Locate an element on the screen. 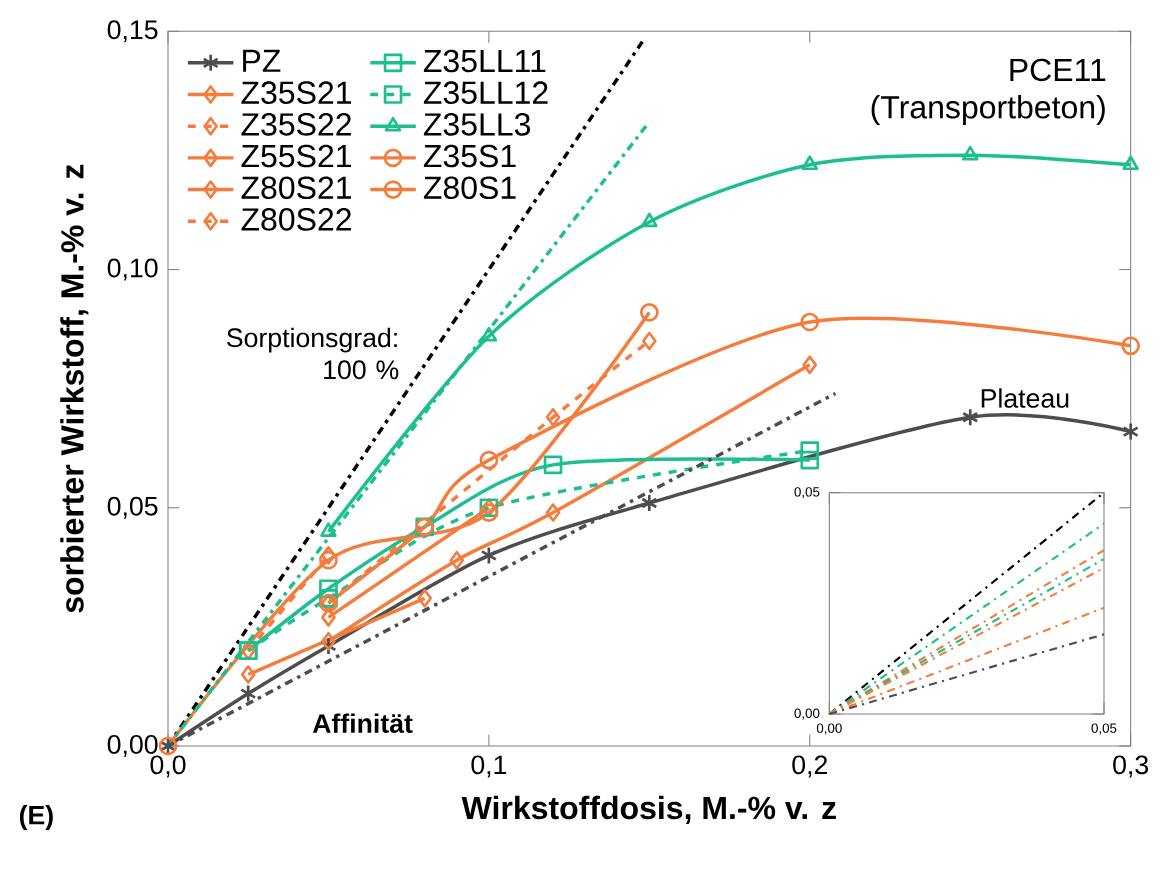 This screenshot has width=1166, height=874. legend-label: Z35S1 is located at coordinates (469, 156).